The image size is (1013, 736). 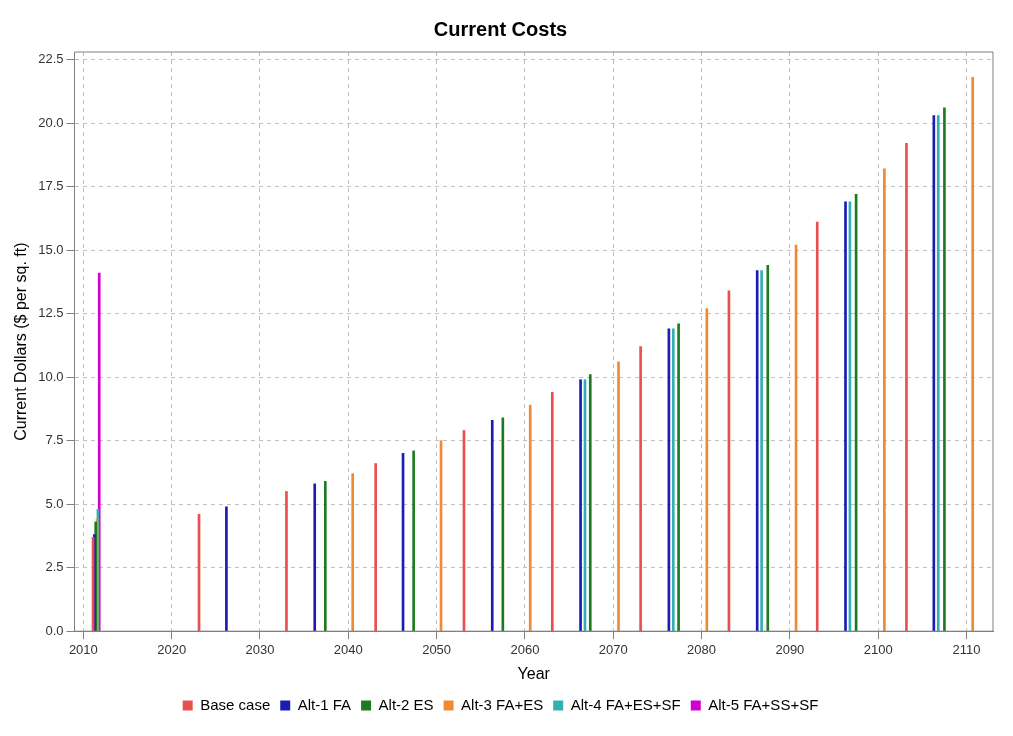 What do you see at coordinates (702, 649) in the screenshot?
I see `x-tick-label: 2080` at bounding box center [702, 649].